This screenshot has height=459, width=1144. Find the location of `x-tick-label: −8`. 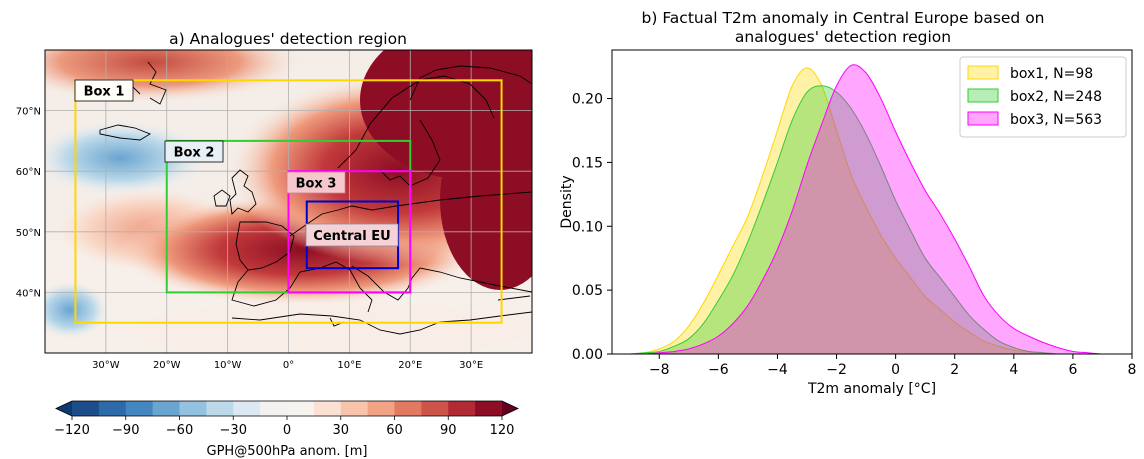

x-tick-label: −8 is located at coordinates (659, 370).